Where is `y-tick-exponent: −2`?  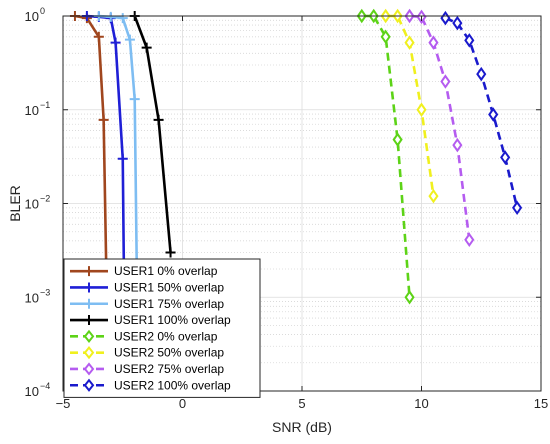
y-tick-exponent: −2 is located at coordinates (45, 199).